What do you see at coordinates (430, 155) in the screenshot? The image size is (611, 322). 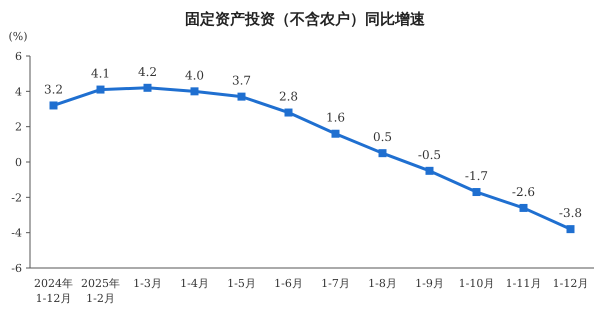 I see `label: -0.5` at bounding box center [430, 155].